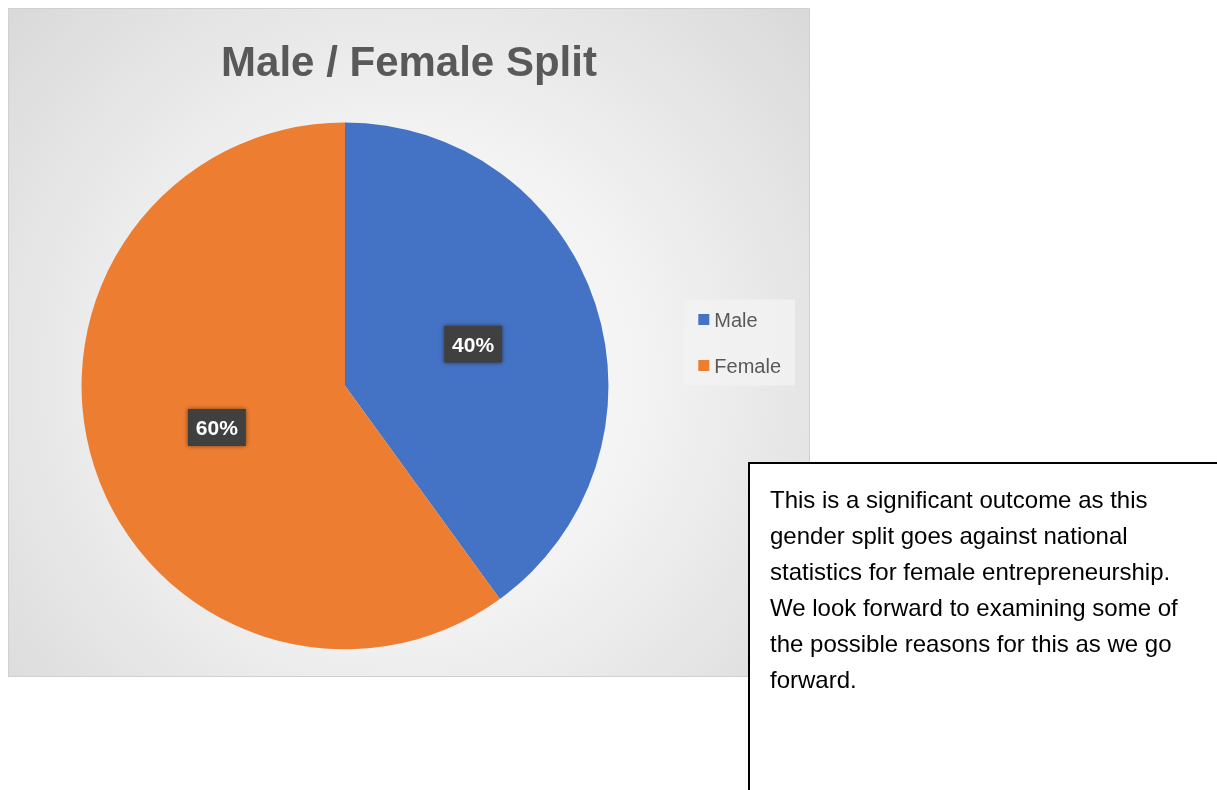 This screenshot has width=1217, height=790. What do you see at coordinates (974, 590) in the screenshot?
I see `text: This is a significant outcome as this gender split goes against national statistics for female entrepreneurship. We look forward to examining some of the possible reasons for this as we go forward.` at bounding box center [974, 590].